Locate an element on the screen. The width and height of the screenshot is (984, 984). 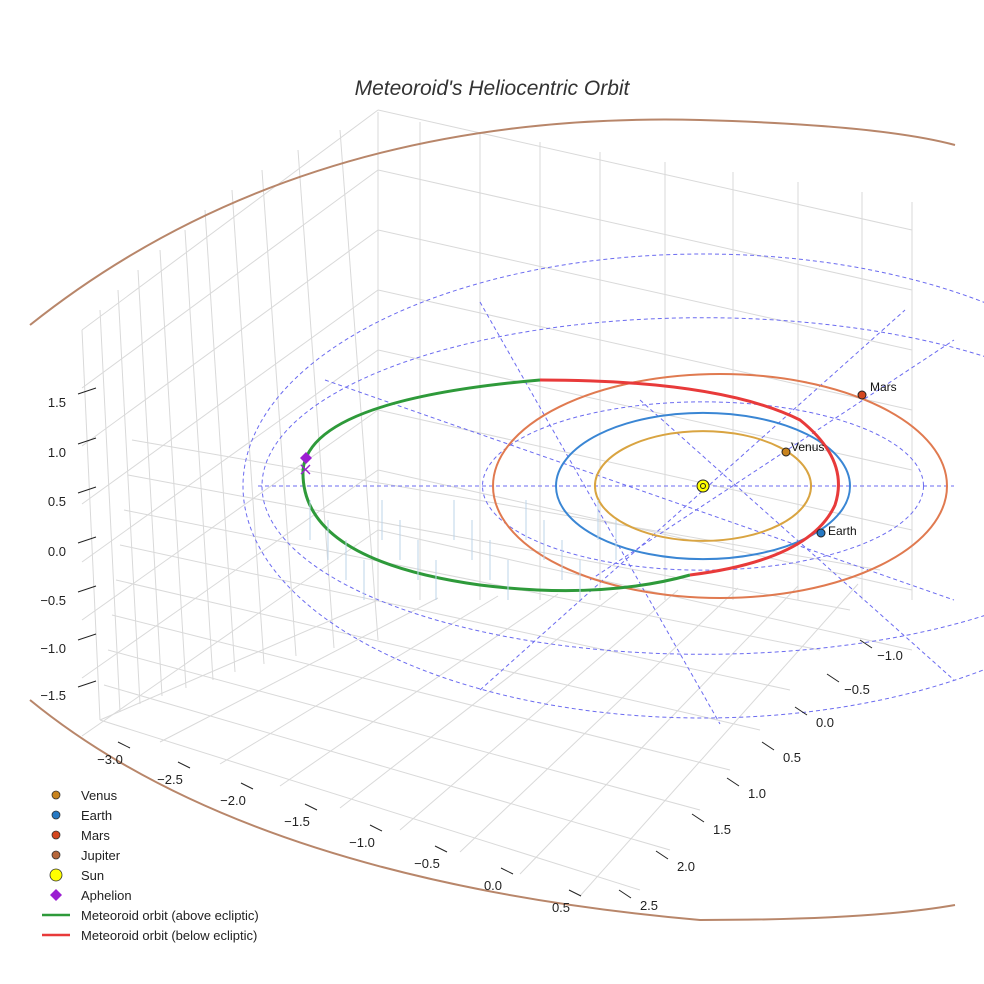
legend-label: Mars is located at coordinates (95, 835).